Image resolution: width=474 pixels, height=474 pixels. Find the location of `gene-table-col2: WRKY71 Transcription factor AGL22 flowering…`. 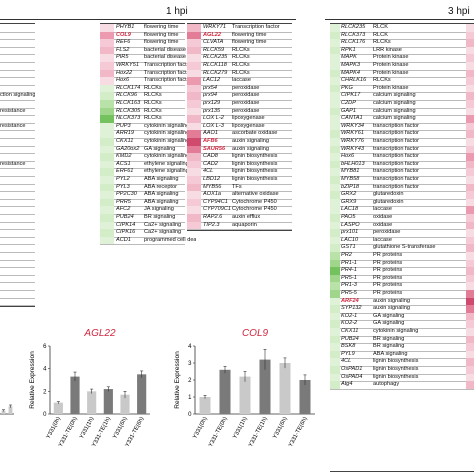

gene-table-col2: WRKY71 Transcription factor AGL22 flowering… is located at coordinates (239, 127).